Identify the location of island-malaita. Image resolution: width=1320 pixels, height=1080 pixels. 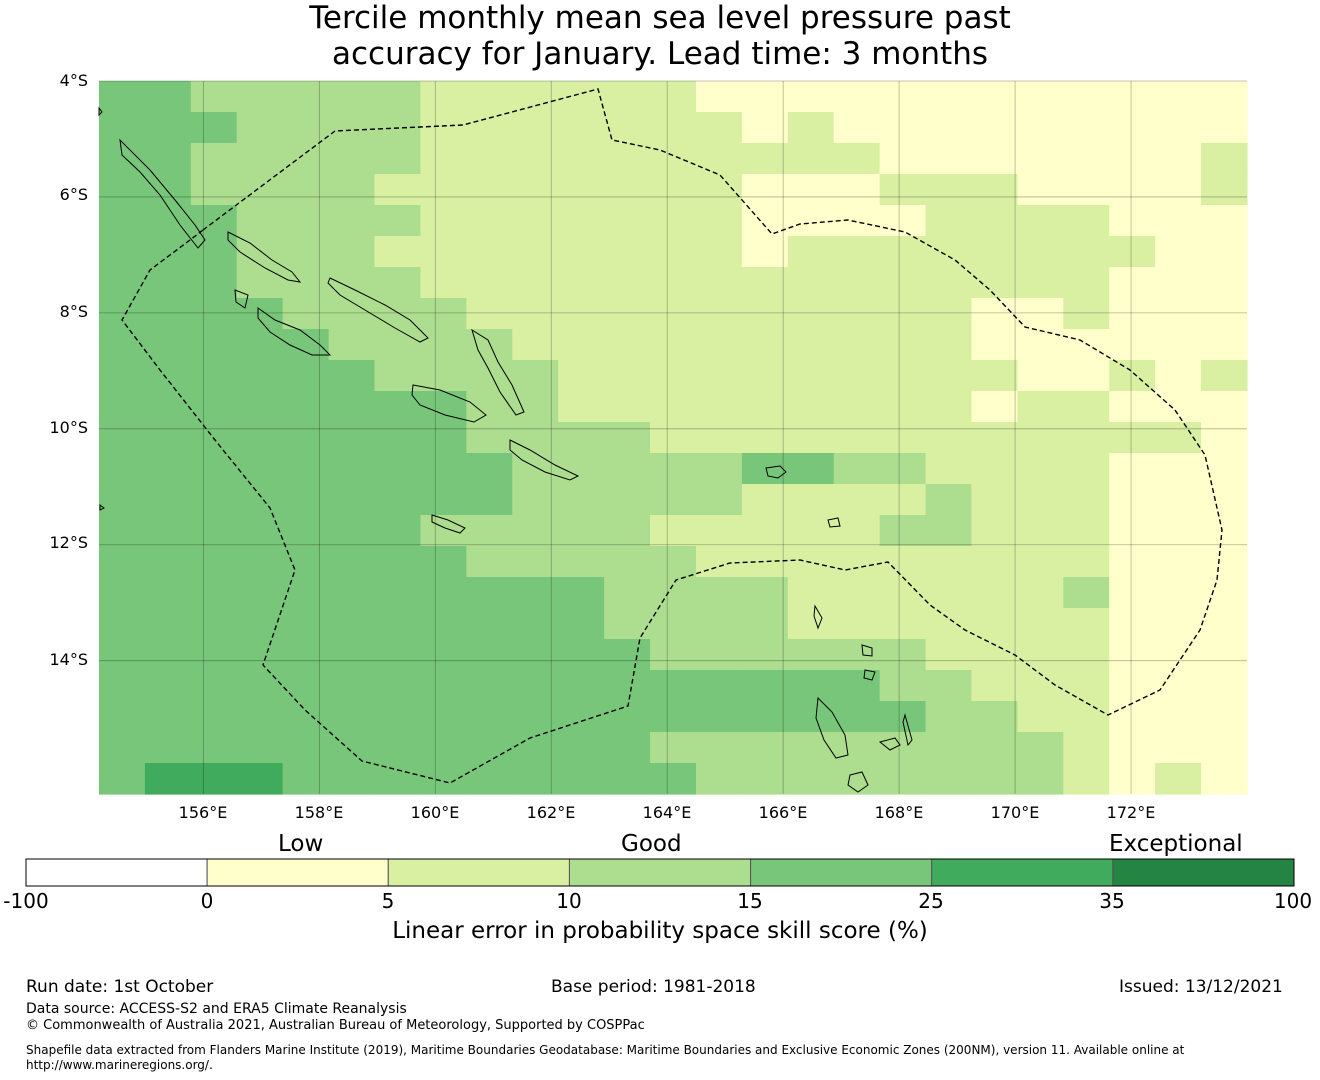
(498, 372).